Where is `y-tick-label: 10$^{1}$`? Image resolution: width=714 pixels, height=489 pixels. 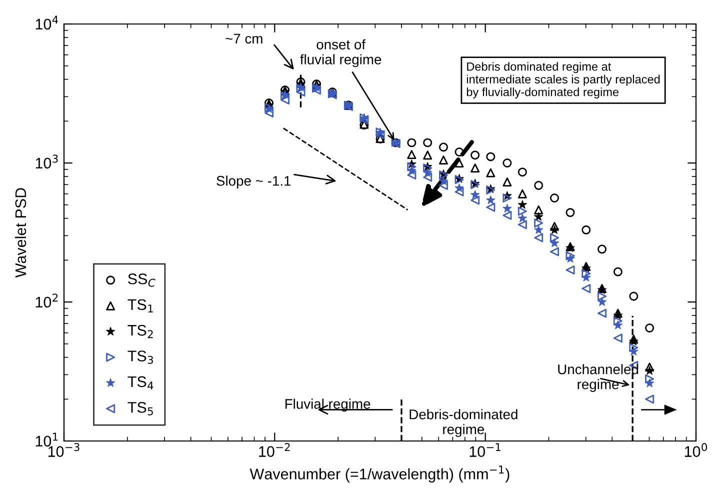
y-tick-label: 10$^{1}$ is located at coordinates (47, 439).